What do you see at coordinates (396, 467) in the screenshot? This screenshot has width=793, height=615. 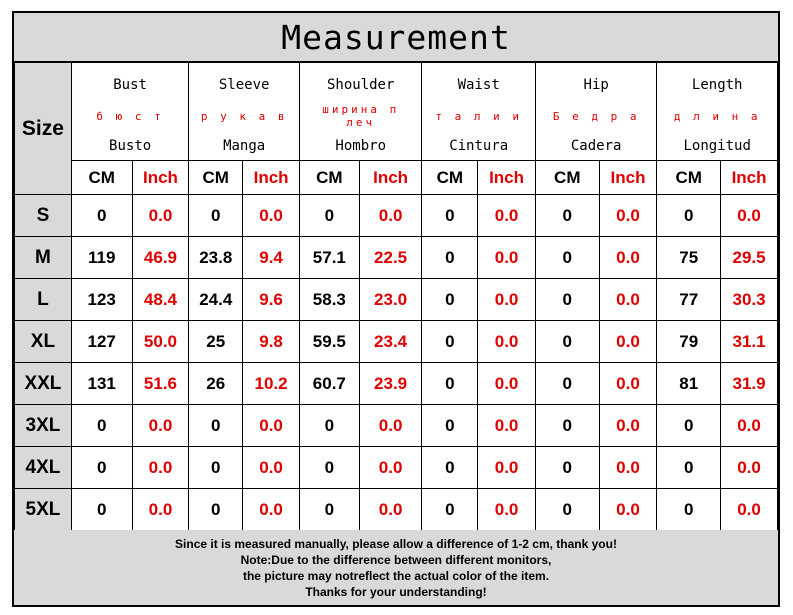 I see `table-row: 4XL 0 0.0 0 0.0 0 0.0 0 0.0 0 0.0 0 0.0` at bounding box center [396, 467].